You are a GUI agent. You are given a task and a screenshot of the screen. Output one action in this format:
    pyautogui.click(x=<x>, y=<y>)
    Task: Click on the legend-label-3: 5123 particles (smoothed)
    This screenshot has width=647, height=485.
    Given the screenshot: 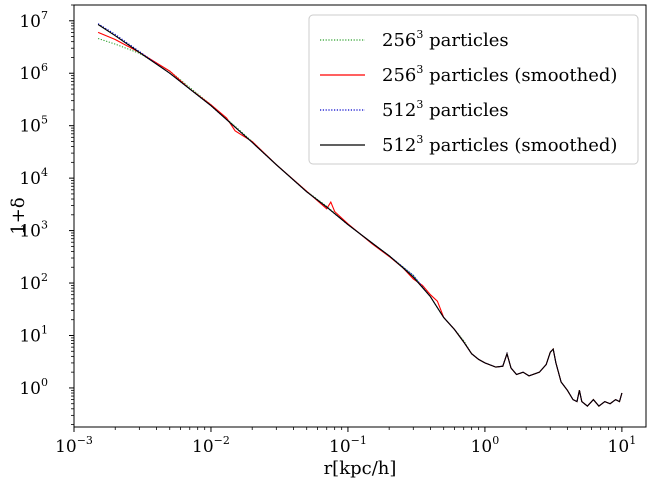 What is the action you would take?
    pyautogui.click(x=499, y=144)
    